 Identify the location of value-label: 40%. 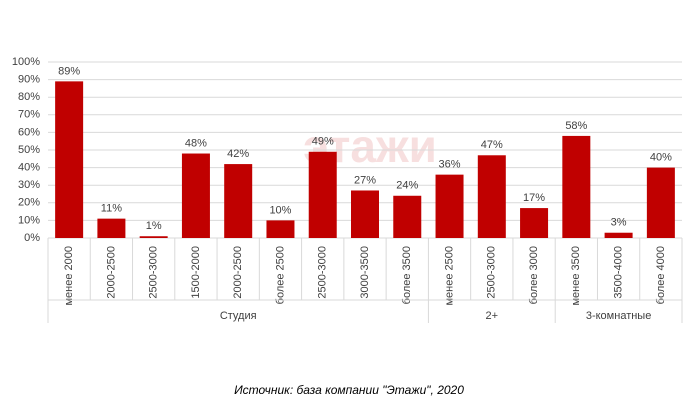
(661, 158).